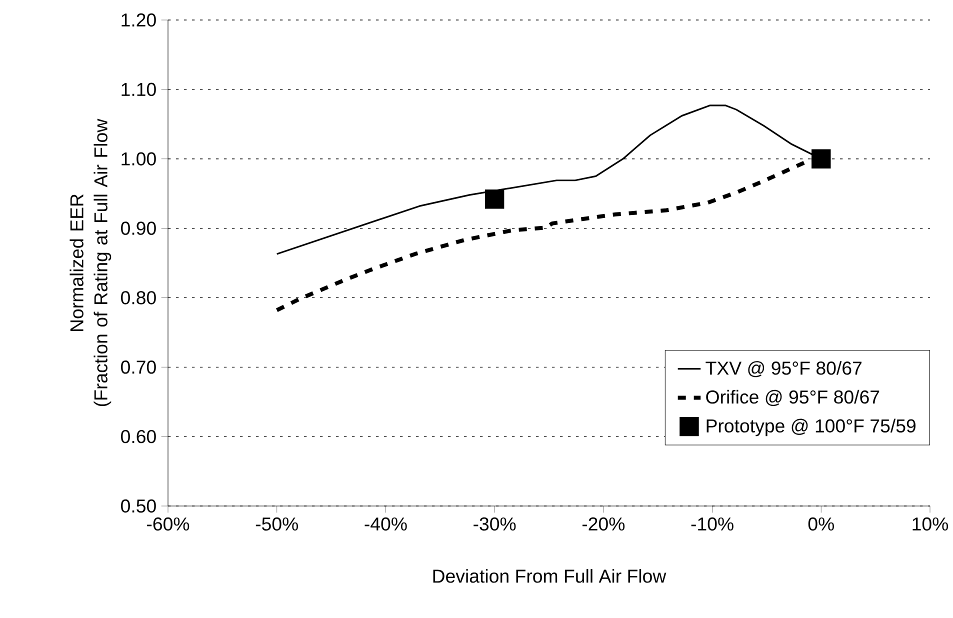 The width and height of the screenshot is (953, 618). I want to click on x-tick-label: 10%, so click(930, 524).